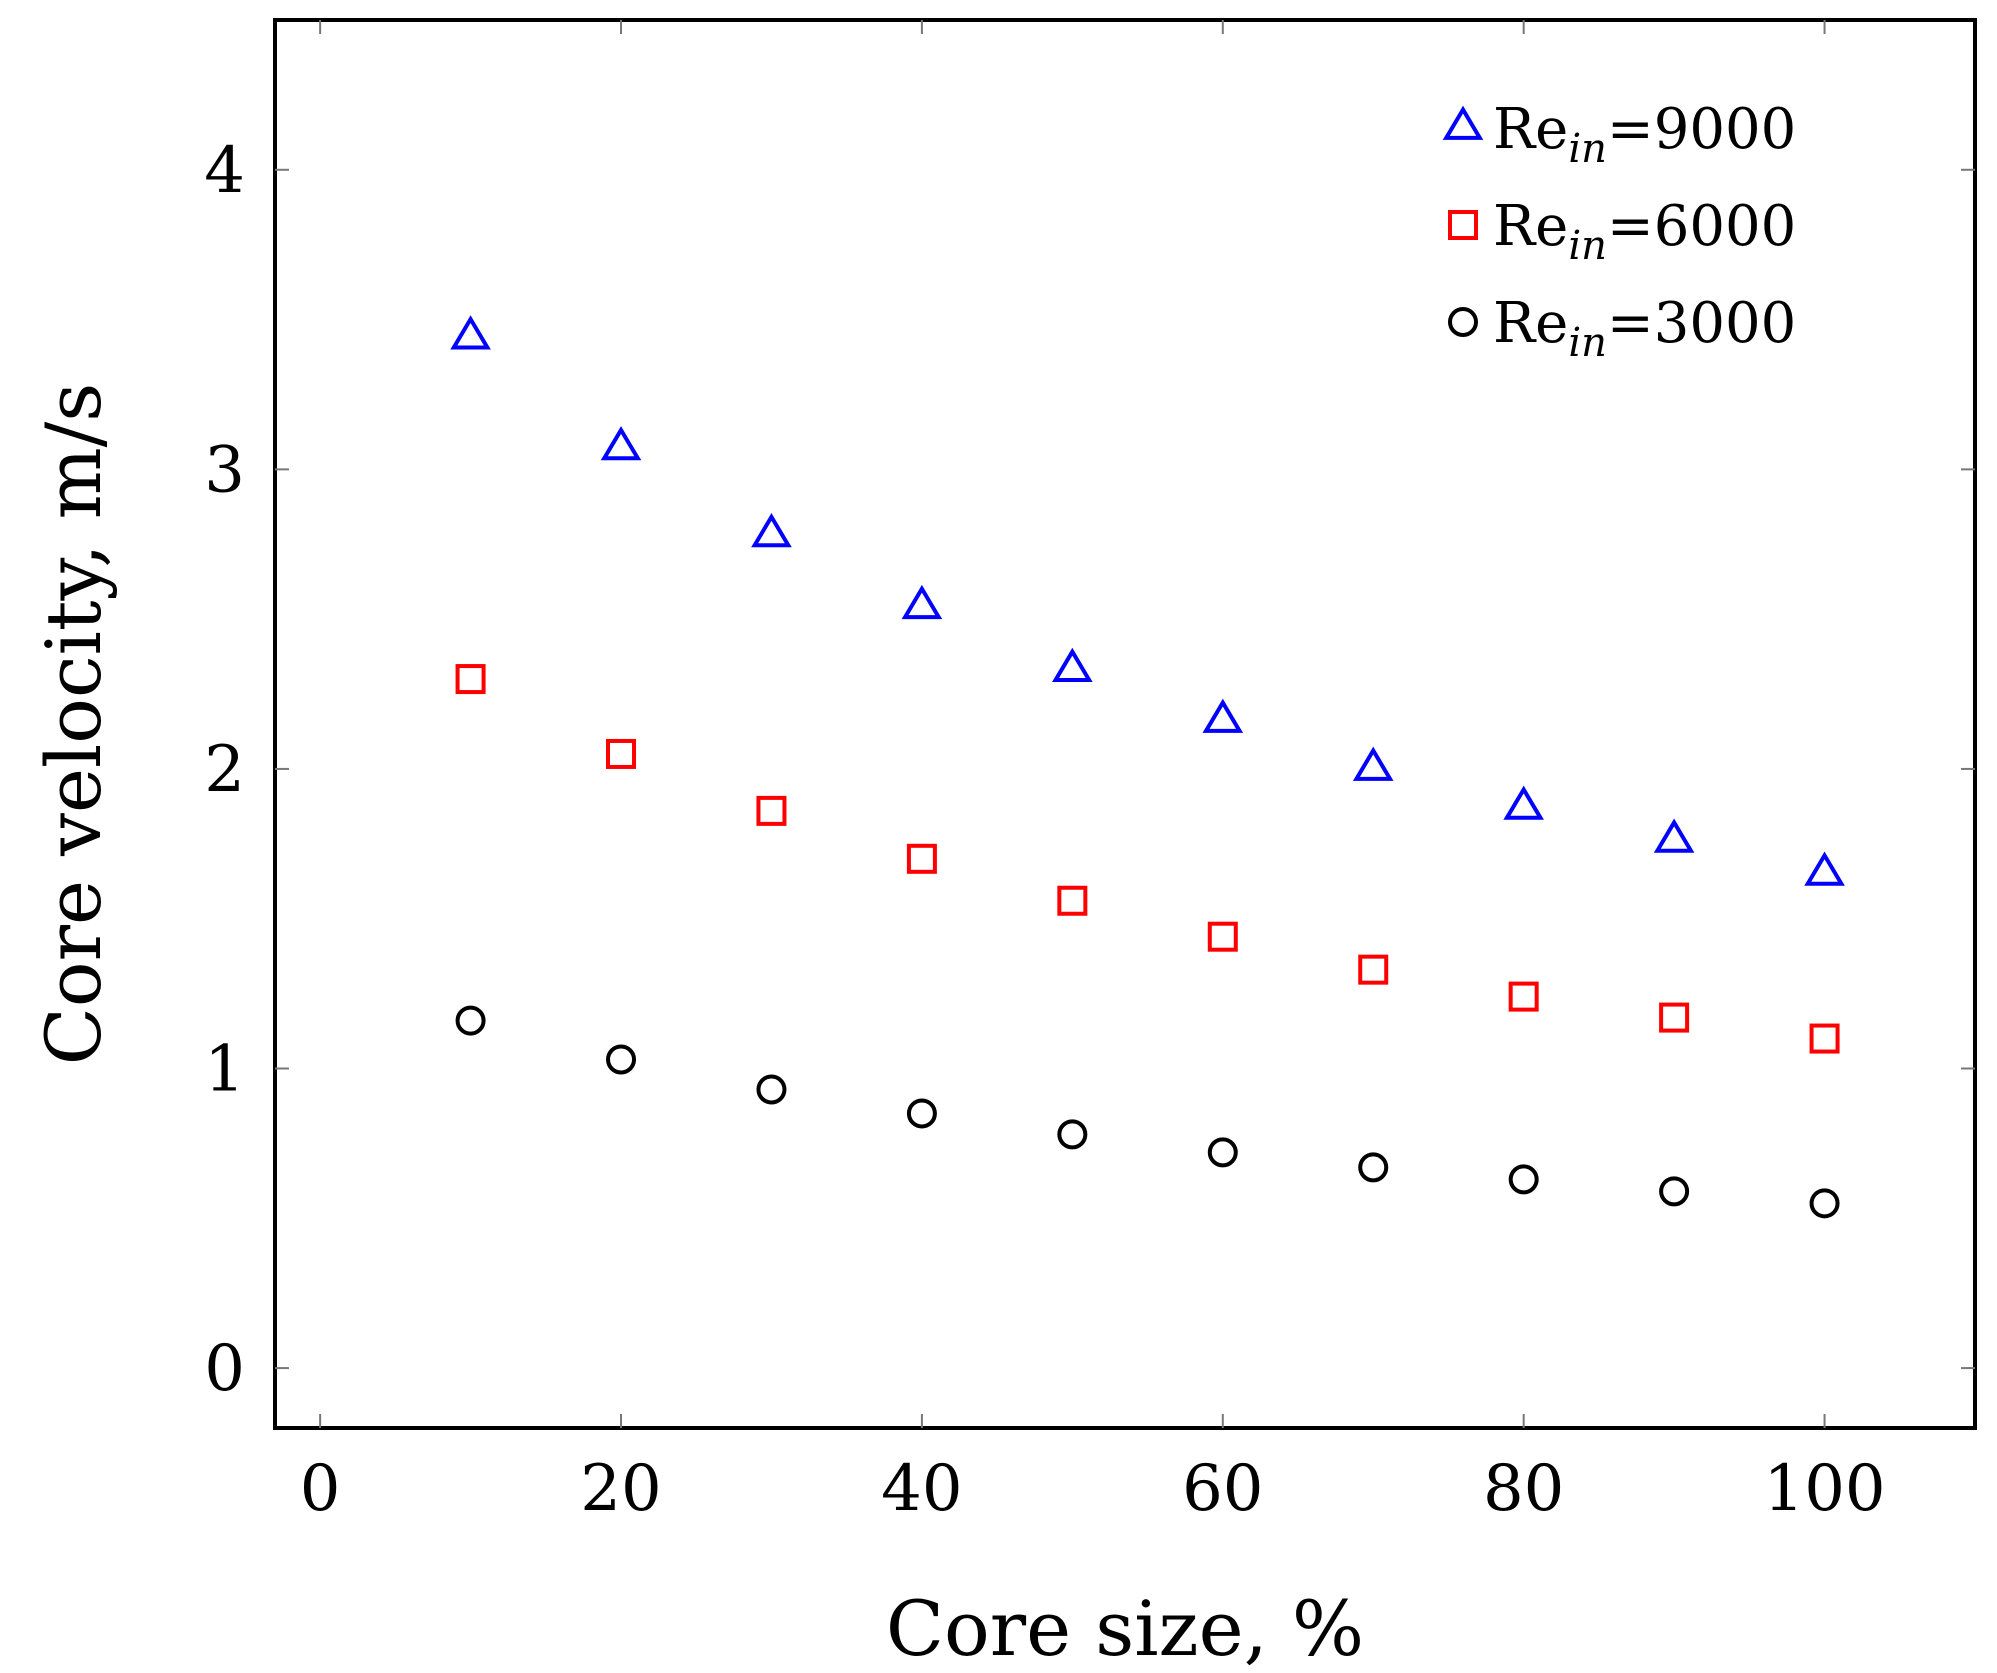 The height and width of the screenshot is (1673, 1997). Describe the element at coordinates (620, 1489) in the screenshot. I see `x-tick-label: 20` at that location.